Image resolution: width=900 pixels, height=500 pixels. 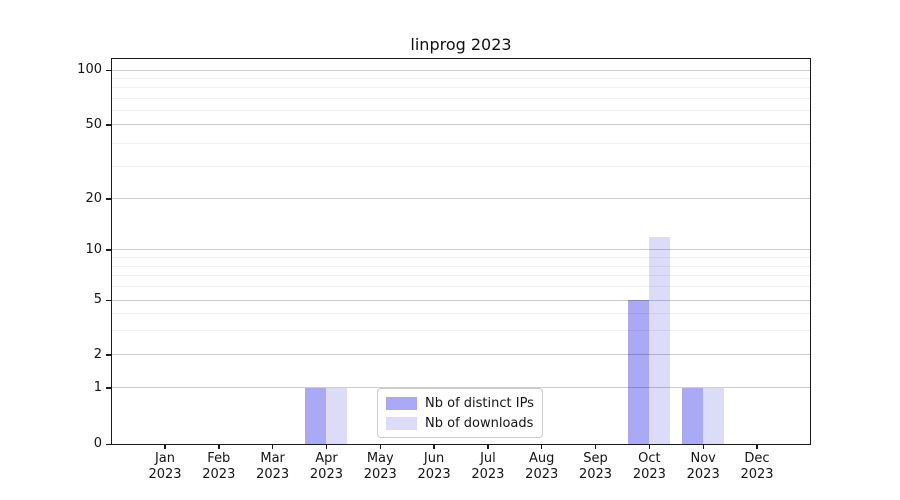 I want to click on bar-downloads-apr, so click(x=337, y=415).